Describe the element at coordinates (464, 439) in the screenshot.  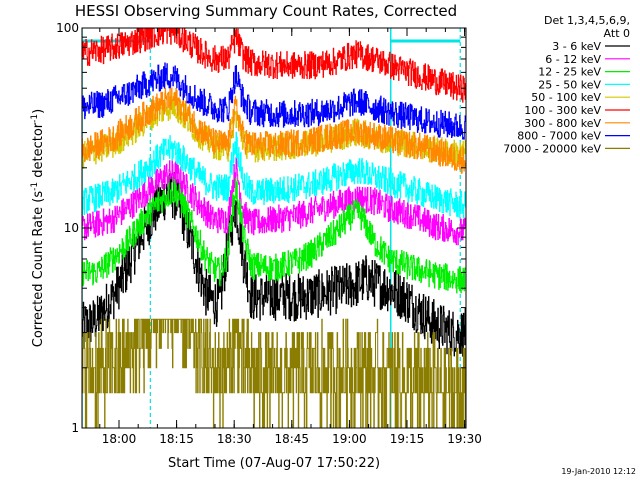
I see `x-tick-label: 19:30` at that location.